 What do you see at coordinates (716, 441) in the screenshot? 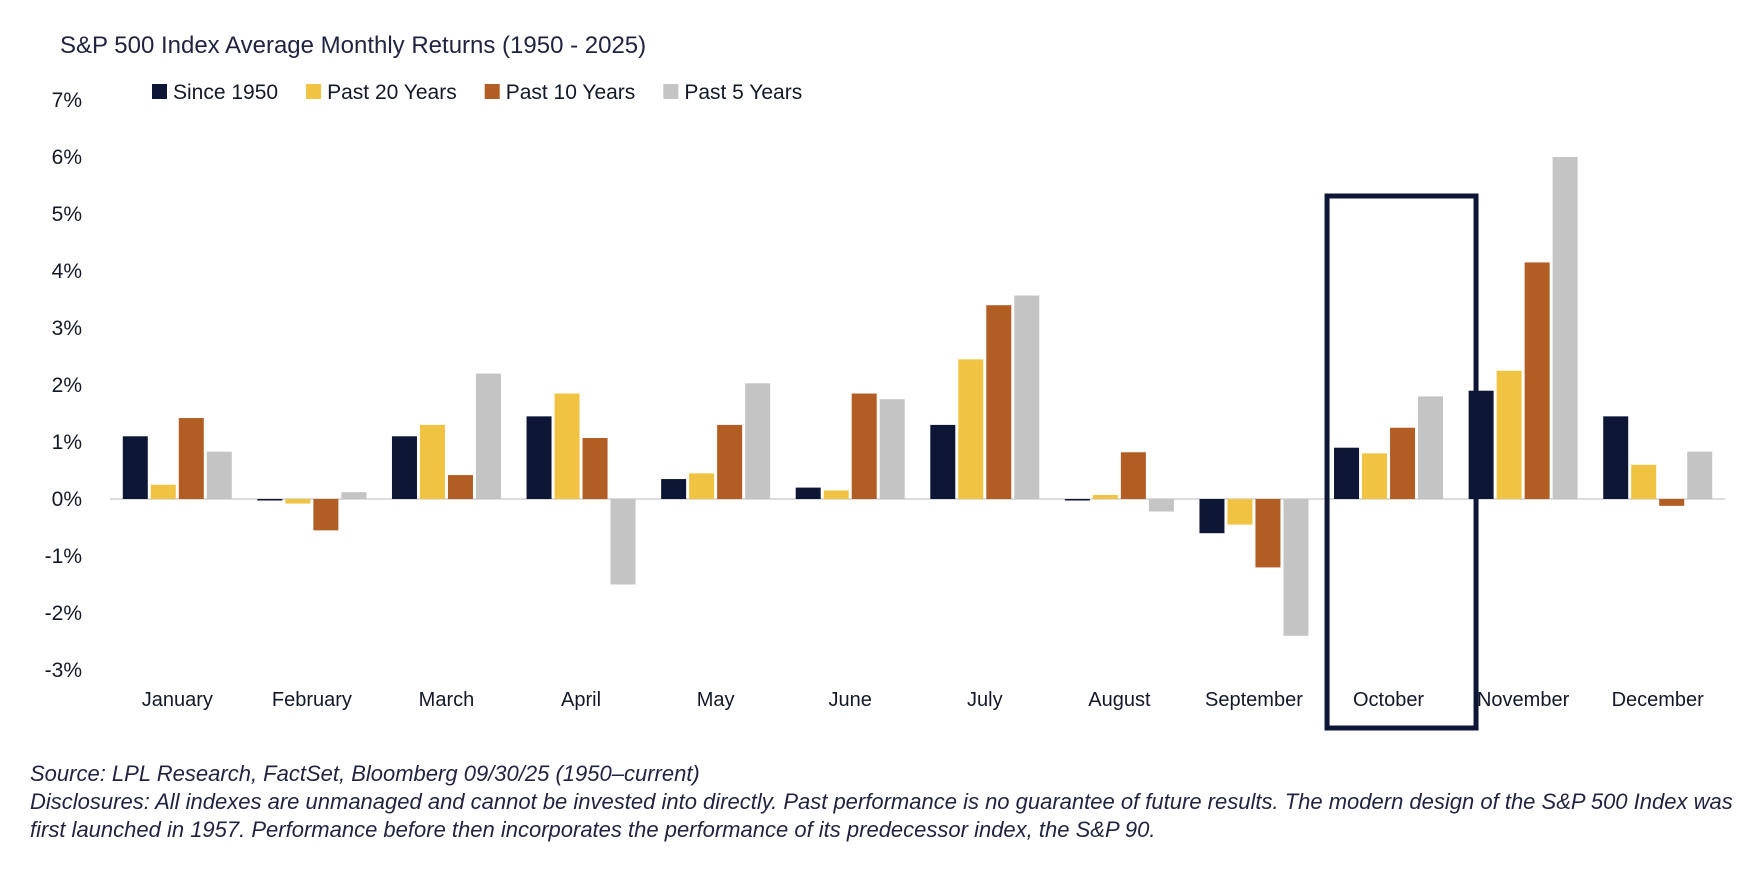
I see `bar-group-may` at bounding box center [716, 441].